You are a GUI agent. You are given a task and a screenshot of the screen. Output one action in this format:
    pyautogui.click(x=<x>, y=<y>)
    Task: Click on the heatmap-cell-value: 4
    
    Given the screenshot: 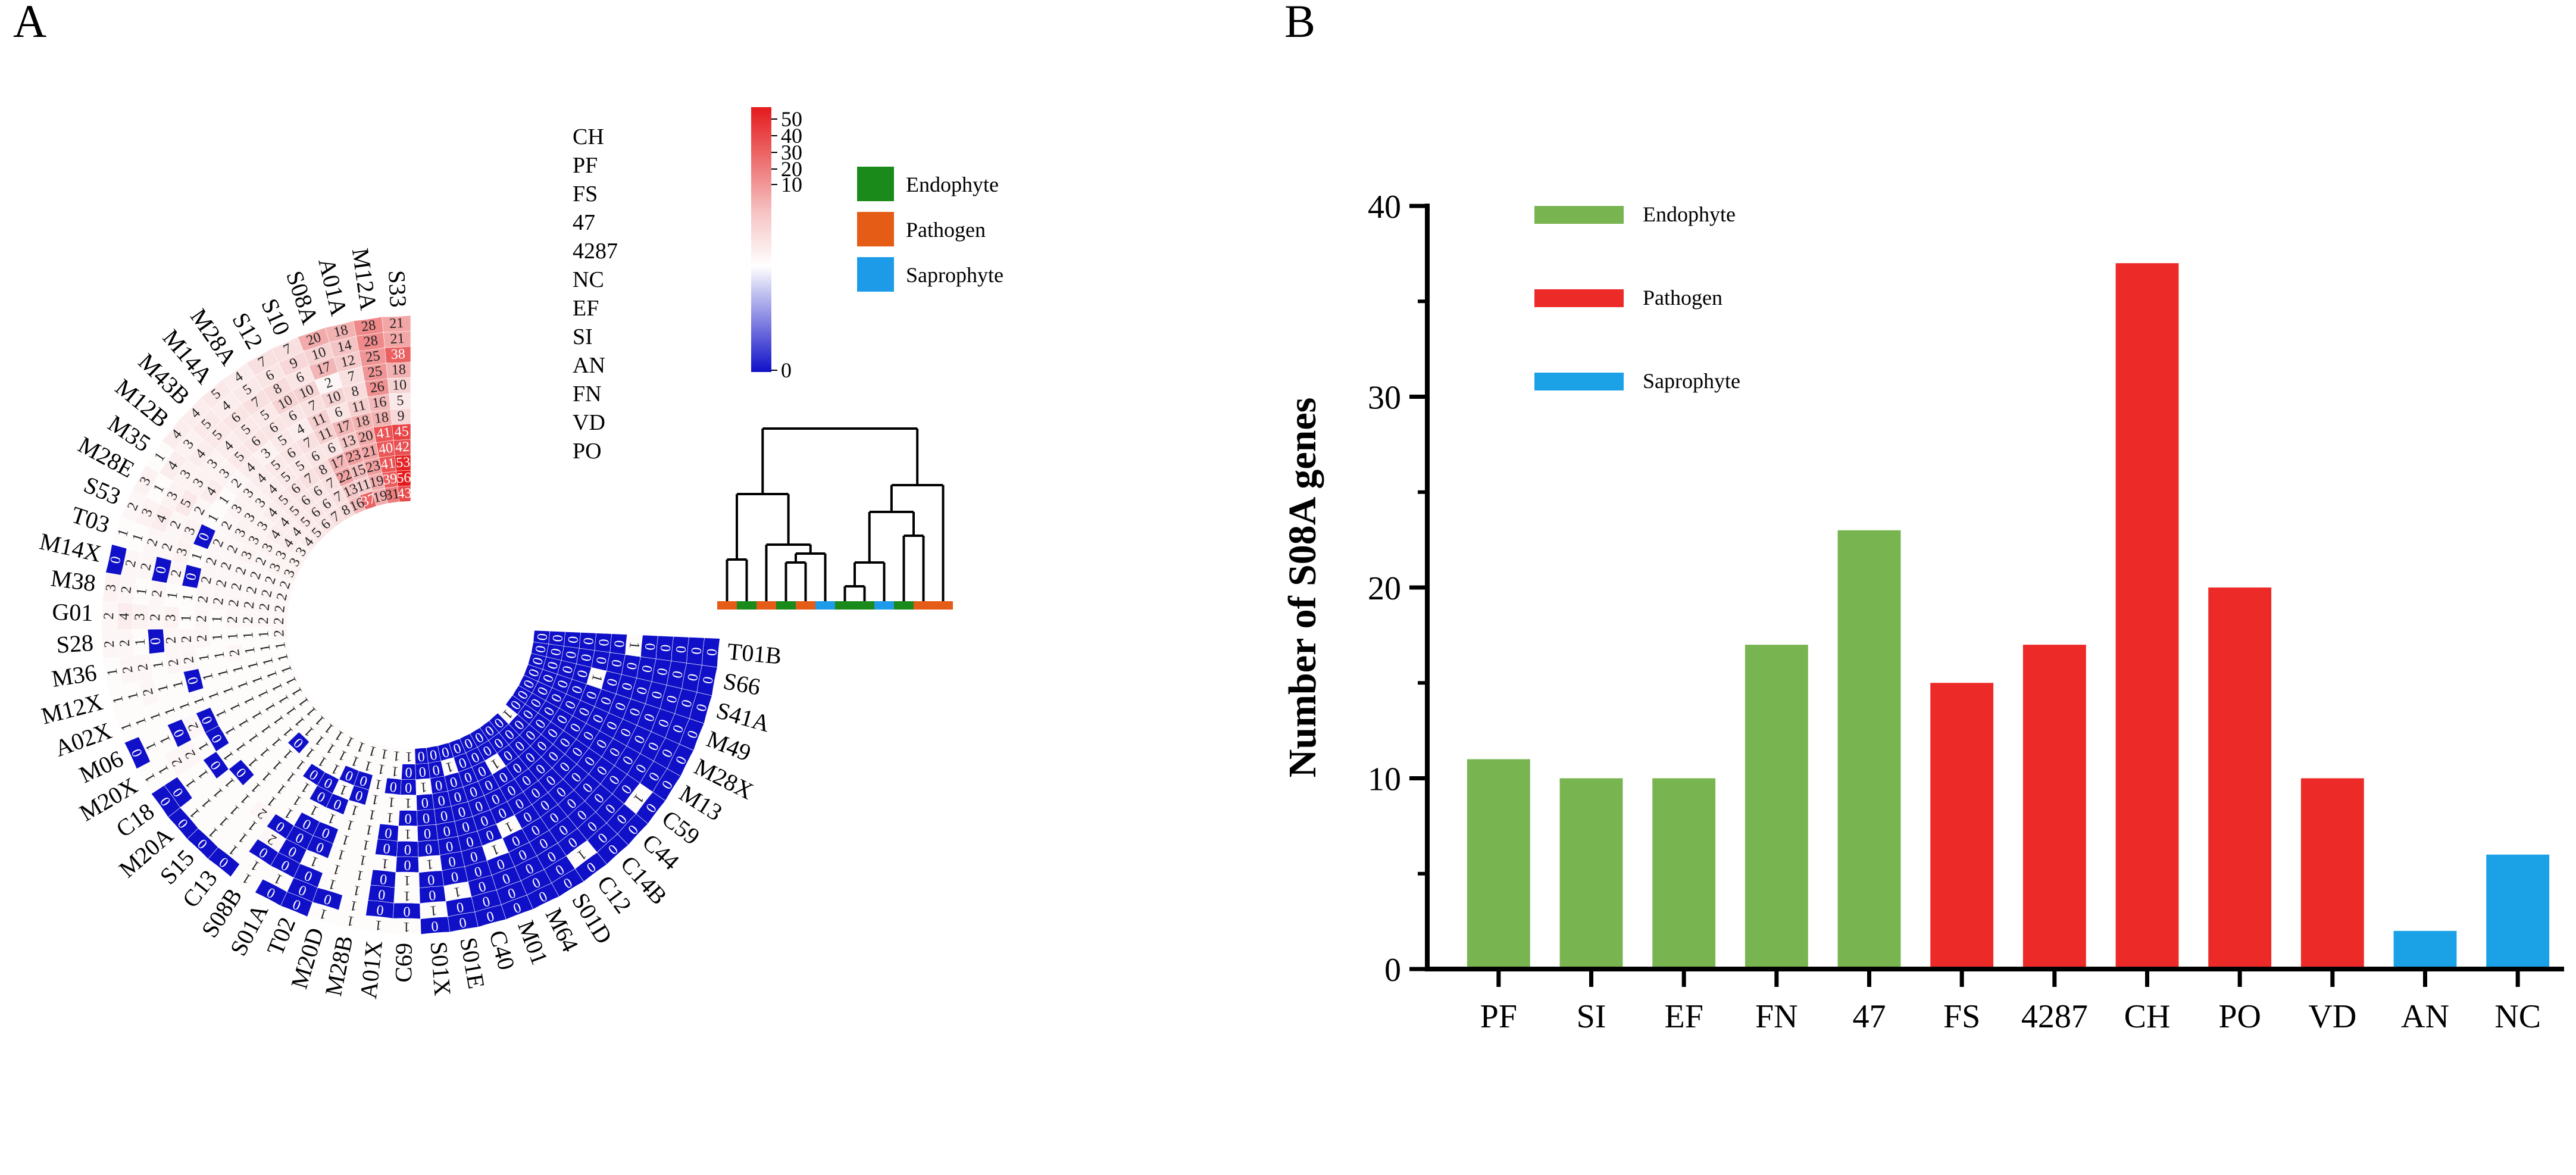 What is the action you would take?
    pyautogui.click(x=124, y=616)
    